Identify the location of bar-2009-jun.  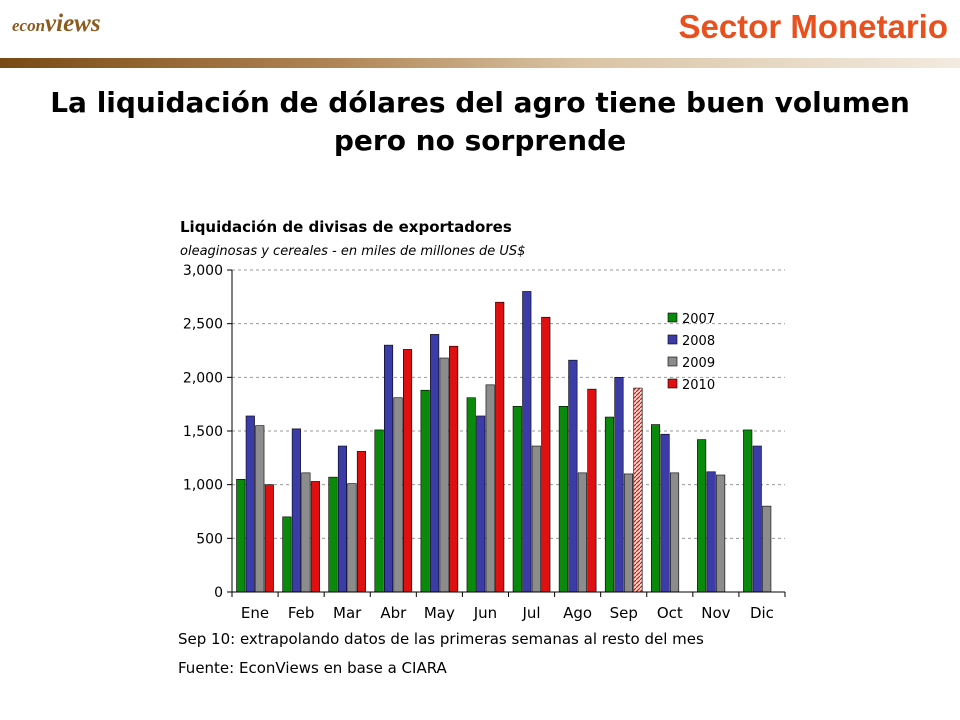
(490, 488).